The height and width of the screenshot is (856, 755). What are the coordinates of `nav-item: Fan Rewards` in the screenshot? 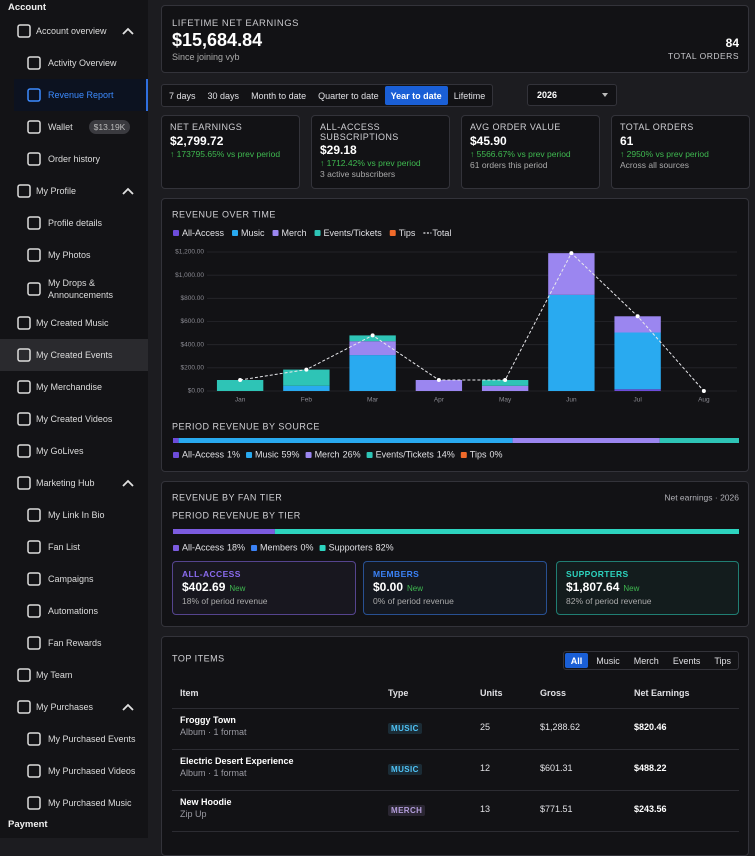 It's located at (81, 643).